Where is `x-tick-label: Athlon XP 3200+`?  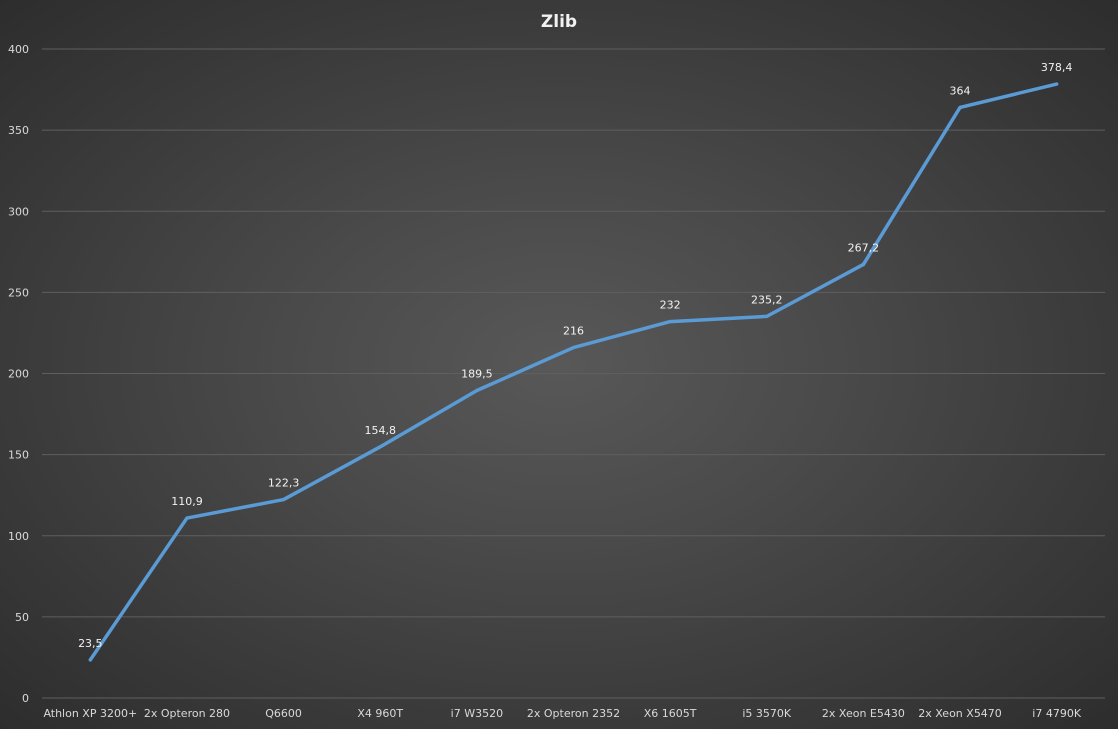
x-tick-label: Athlon XP 3200+ is located at coordinates (90, 713).